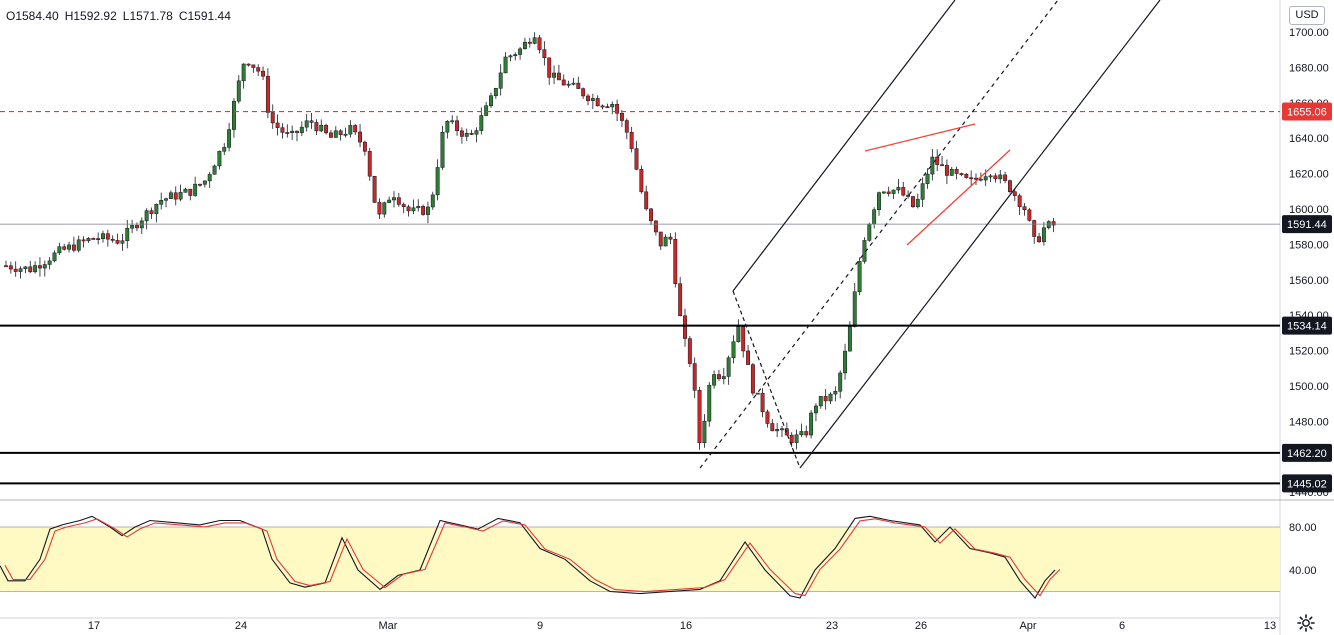  I want to click on price-tick-label: 1560.00, so click(1309, 281).